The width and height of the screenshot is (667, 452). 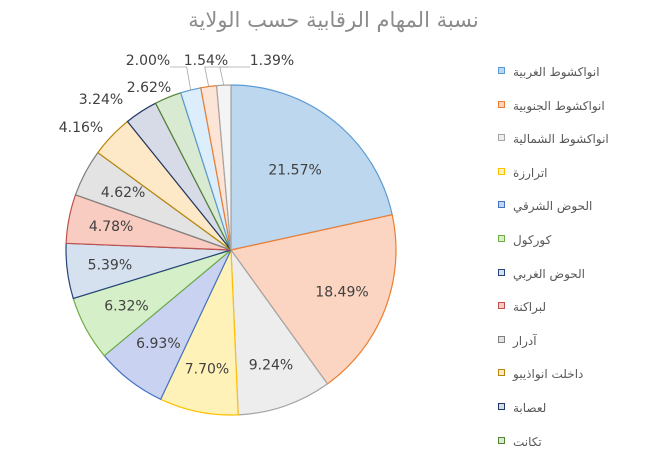 What do you see at coordinates (333, 20) in the screenshot?
I see `chart-title: نسبة المهام الرقابية حسب الولاية` at bounding box center [333, 20].